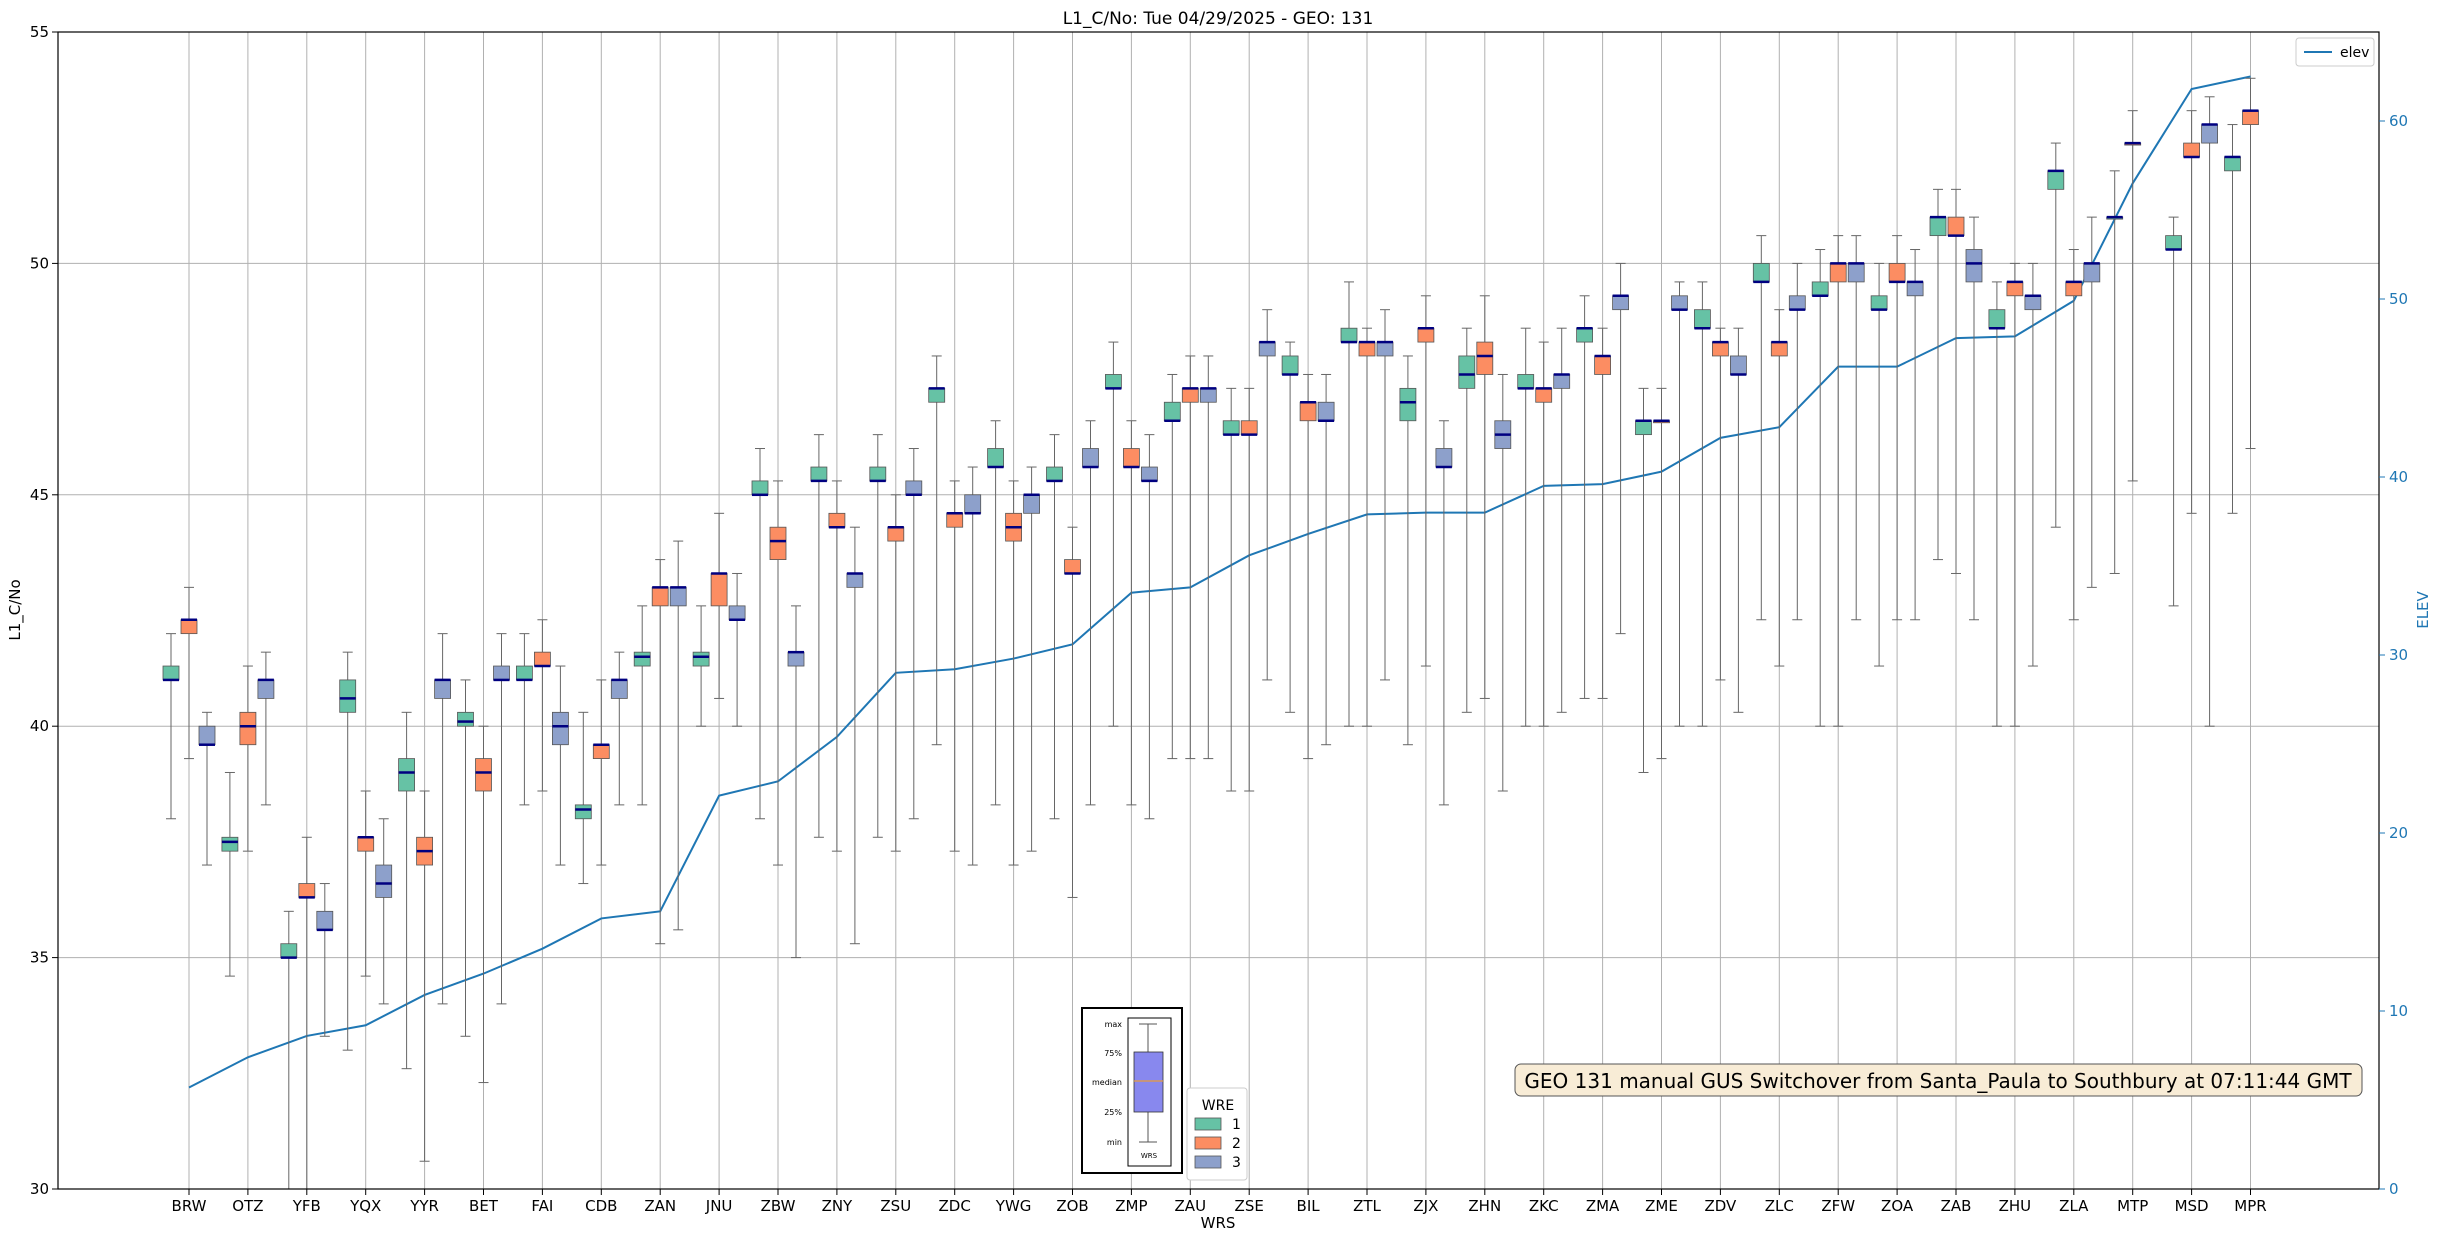 Image resolution: width=2438 pixels, height=1240 pixels. What do you see at coordinates (39, 32) in the screenshot?
I see `y-tick-label: 55` at bounding box center [39, 32].